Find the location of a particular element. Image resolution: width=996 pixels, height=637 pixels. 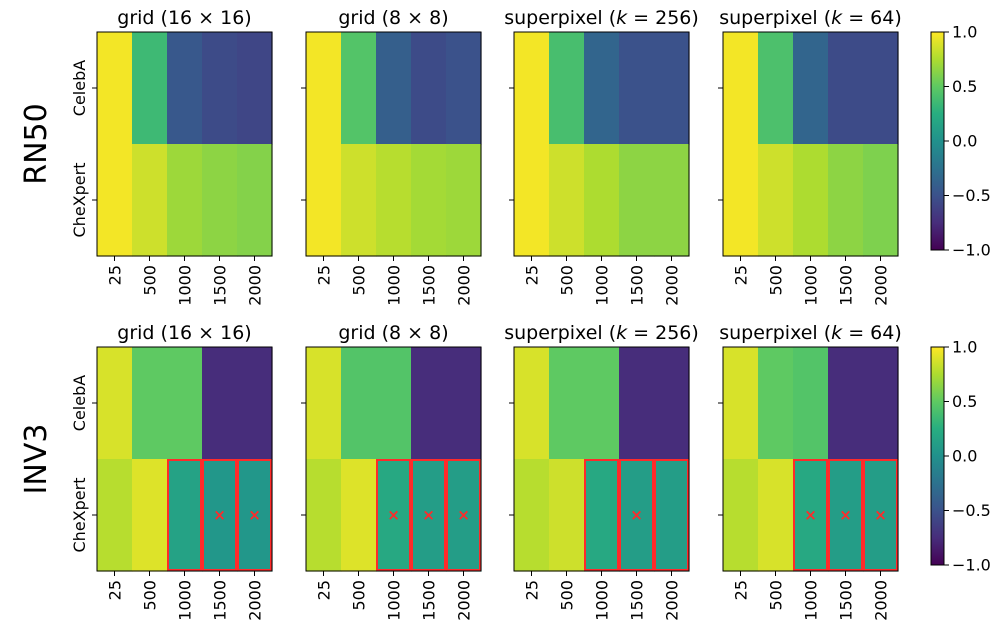

colorbar-tick-label: 1.0 is located at coordinates (964, 347).